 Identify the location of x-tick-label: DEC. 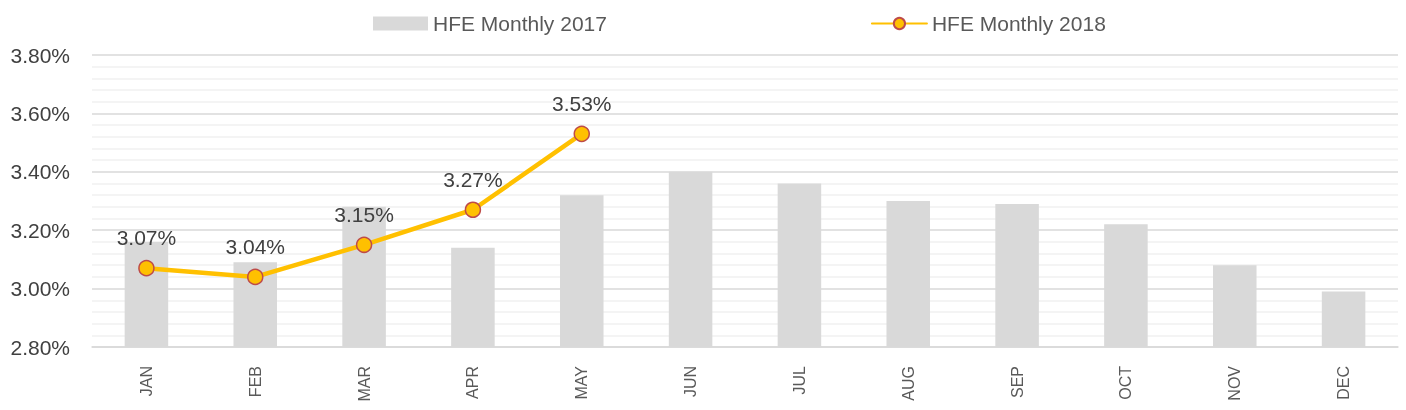
(1344, 383).